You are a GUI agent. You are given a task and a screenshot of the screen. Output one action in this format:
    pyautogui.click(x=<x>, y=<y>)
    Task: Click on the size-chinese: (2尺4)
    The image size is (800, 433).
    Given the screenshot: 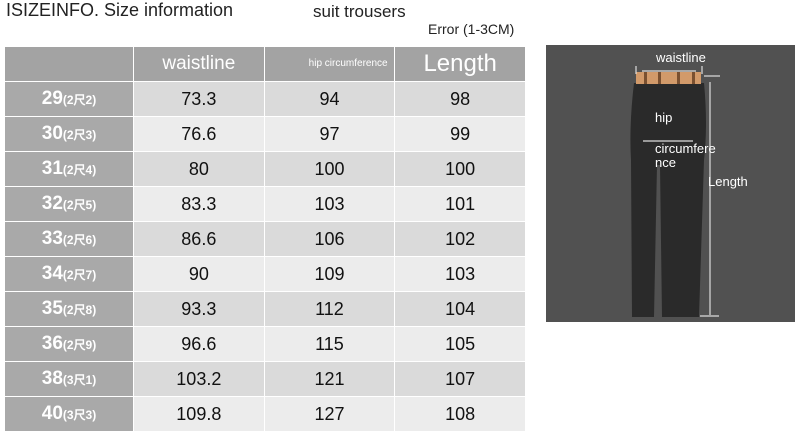 What is the action you would take?
    pyautogui.click(x=79, y=170)
    